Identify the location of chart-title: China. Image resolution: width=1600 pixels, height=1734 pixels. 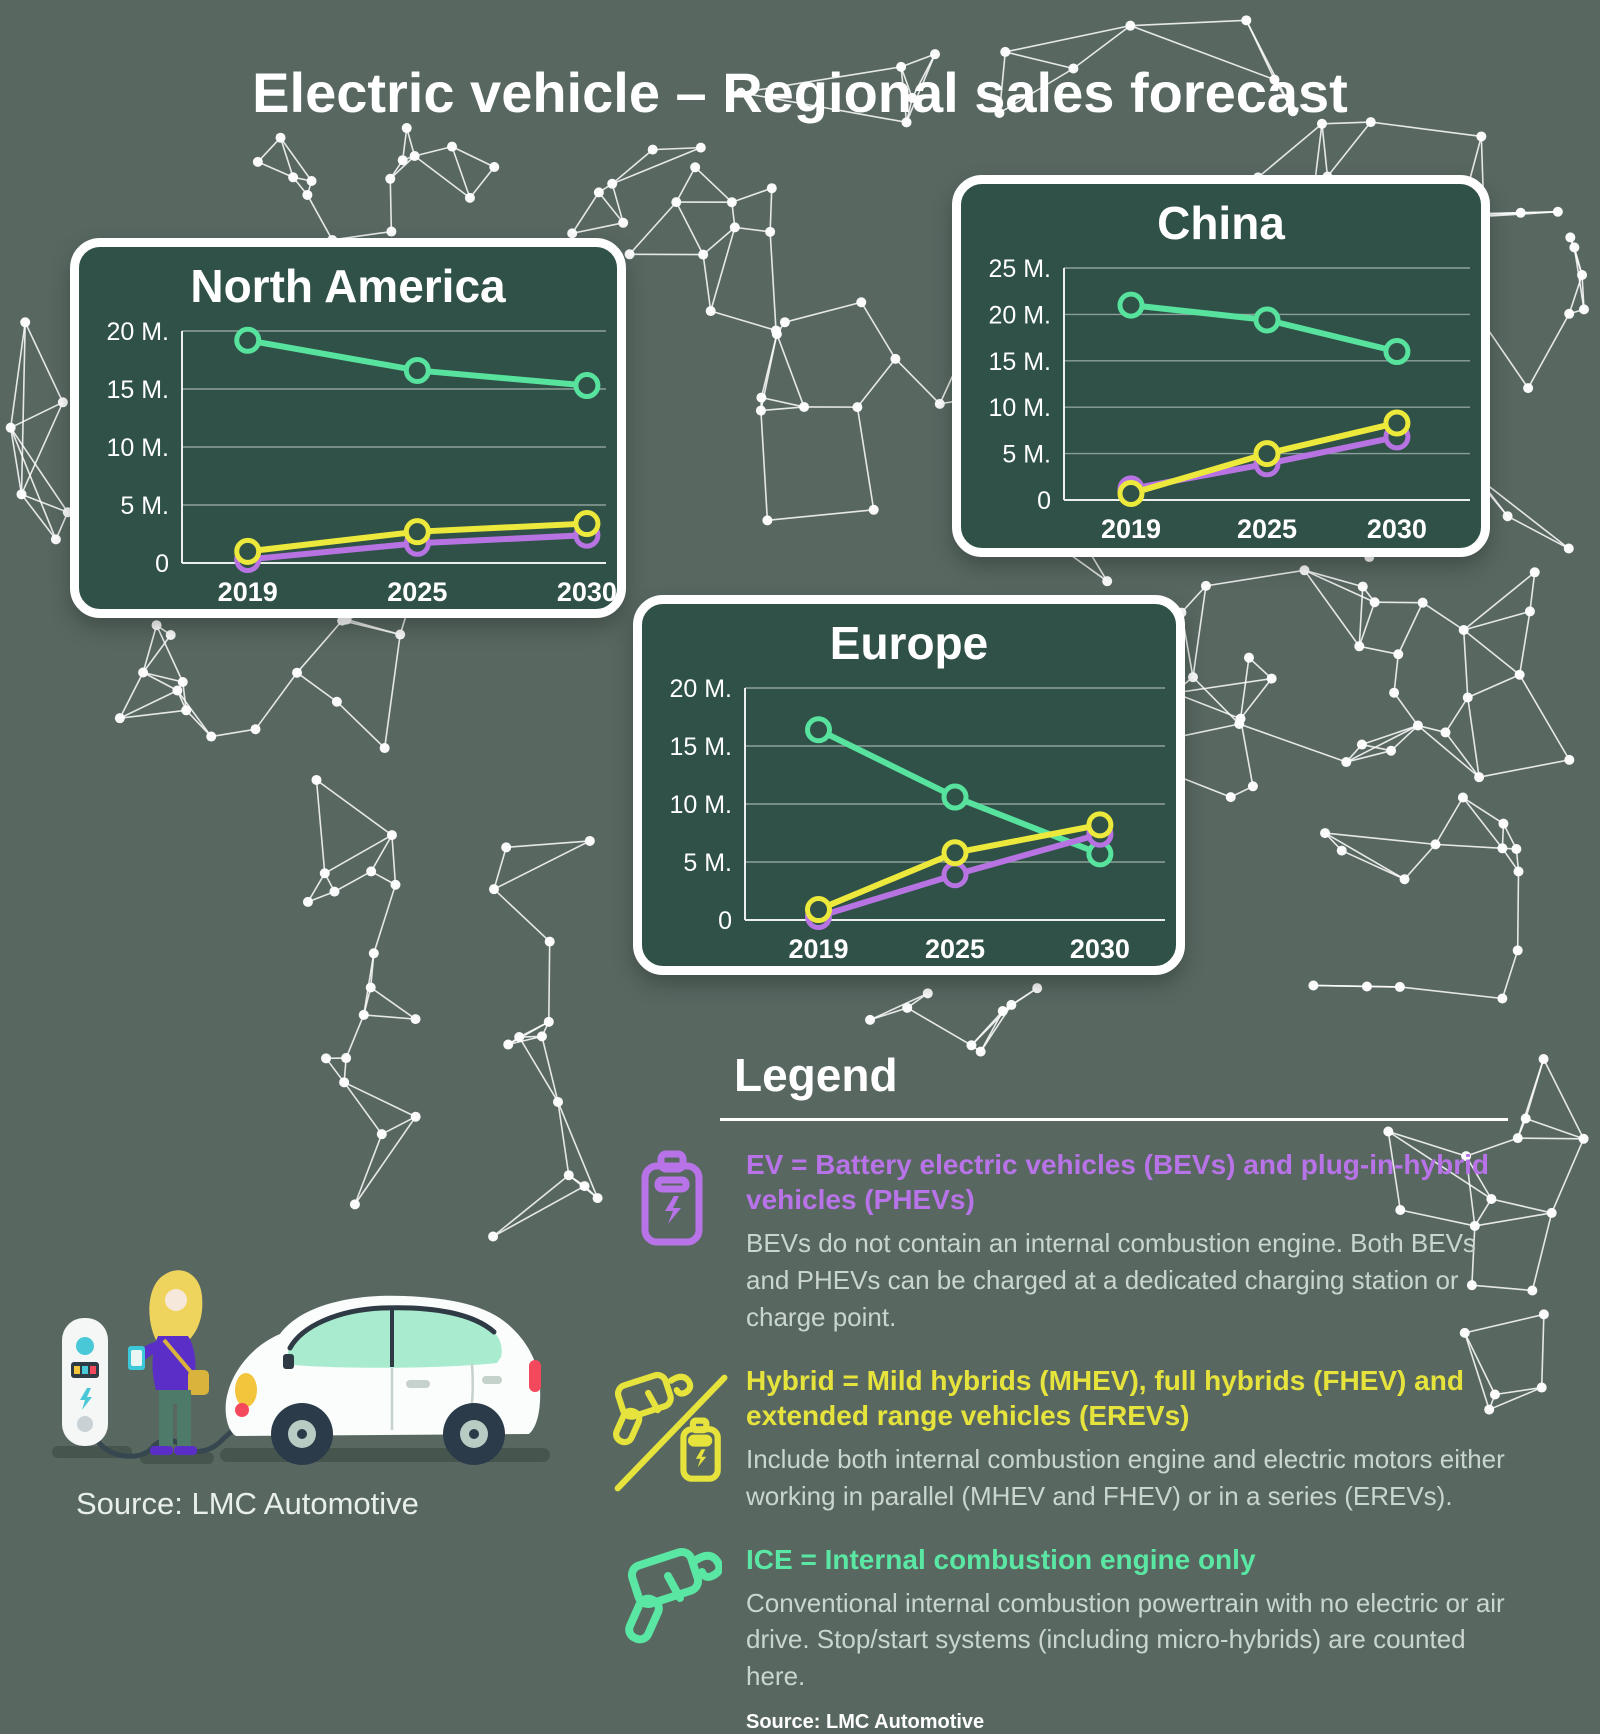
(1221, 223).